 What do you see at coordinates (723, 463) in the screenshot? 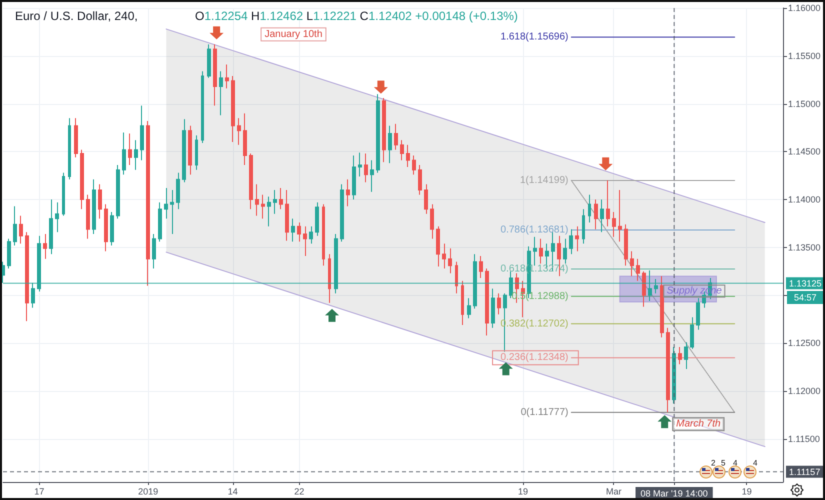
I see `annotation: 5` at bounding box center [723, 463].